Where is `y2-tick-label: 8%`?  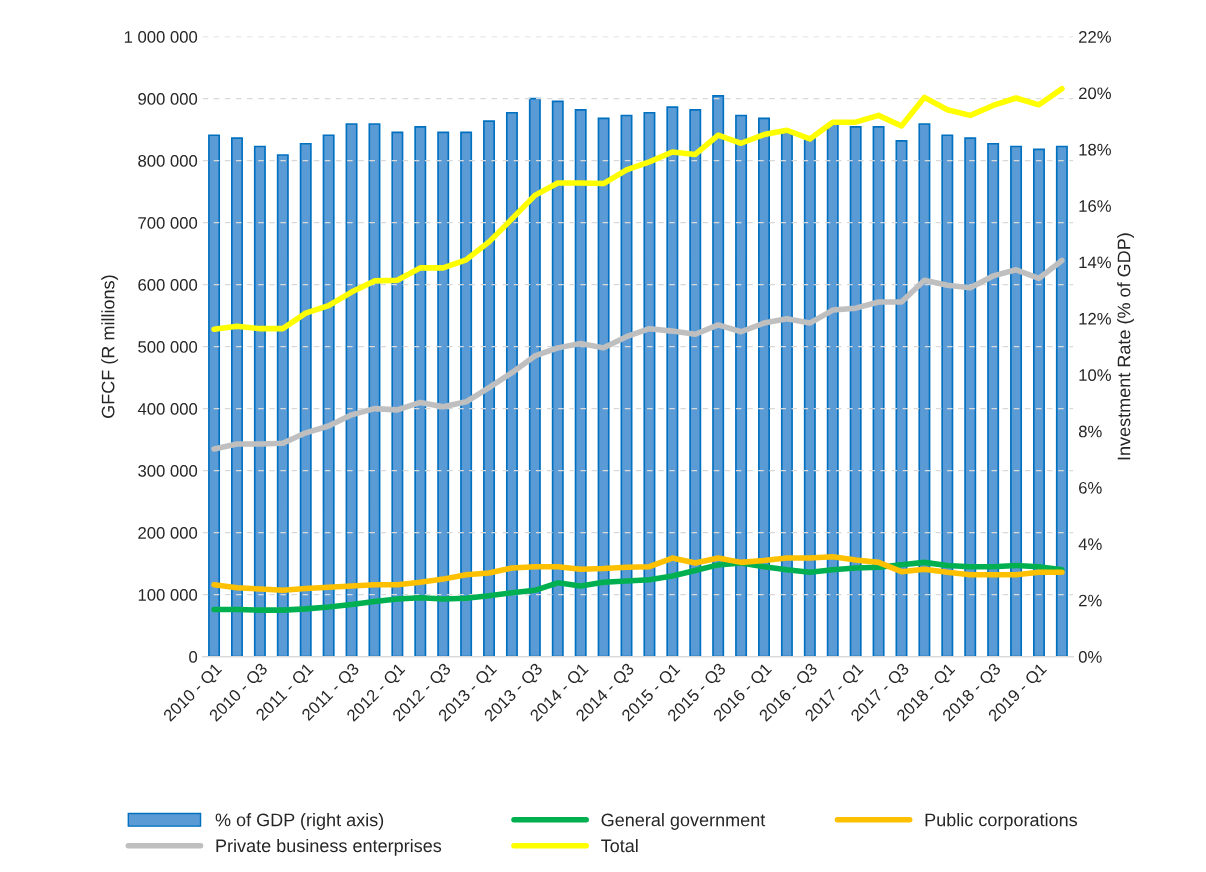 y2-tick-label: 8% is located at coordinates (1090, 431).